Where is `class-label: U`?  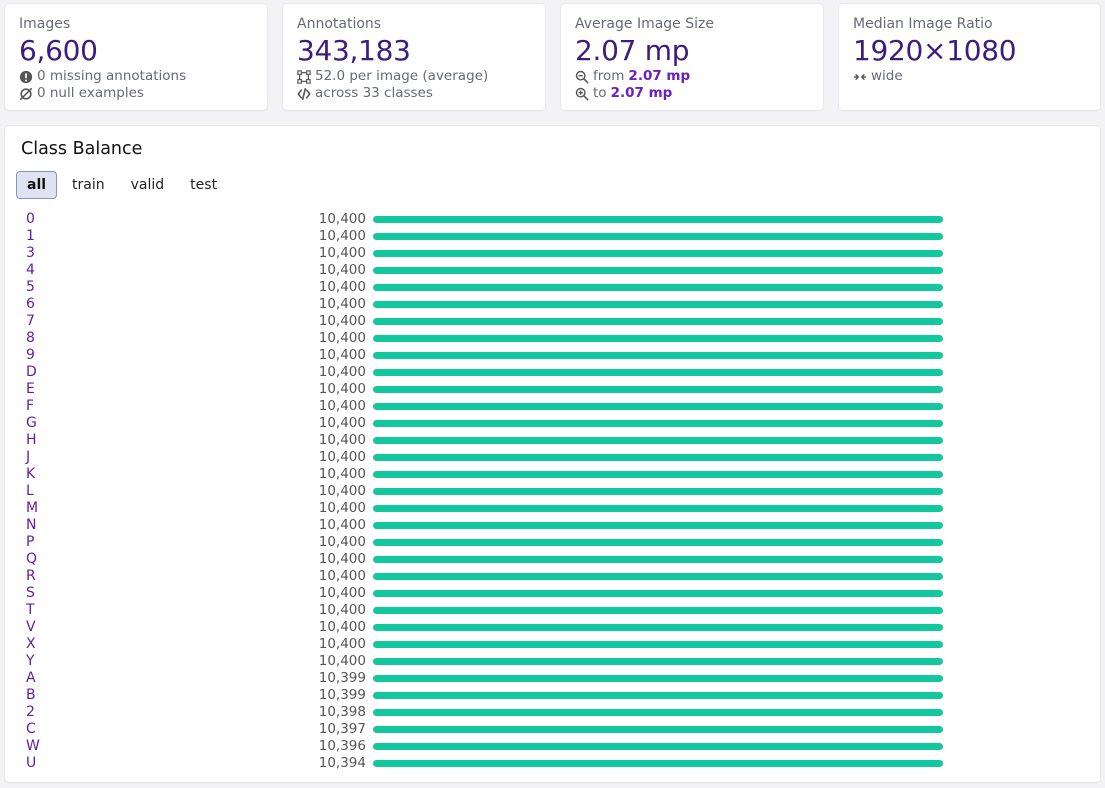 class-label: U is located at coordinates (31, 763).